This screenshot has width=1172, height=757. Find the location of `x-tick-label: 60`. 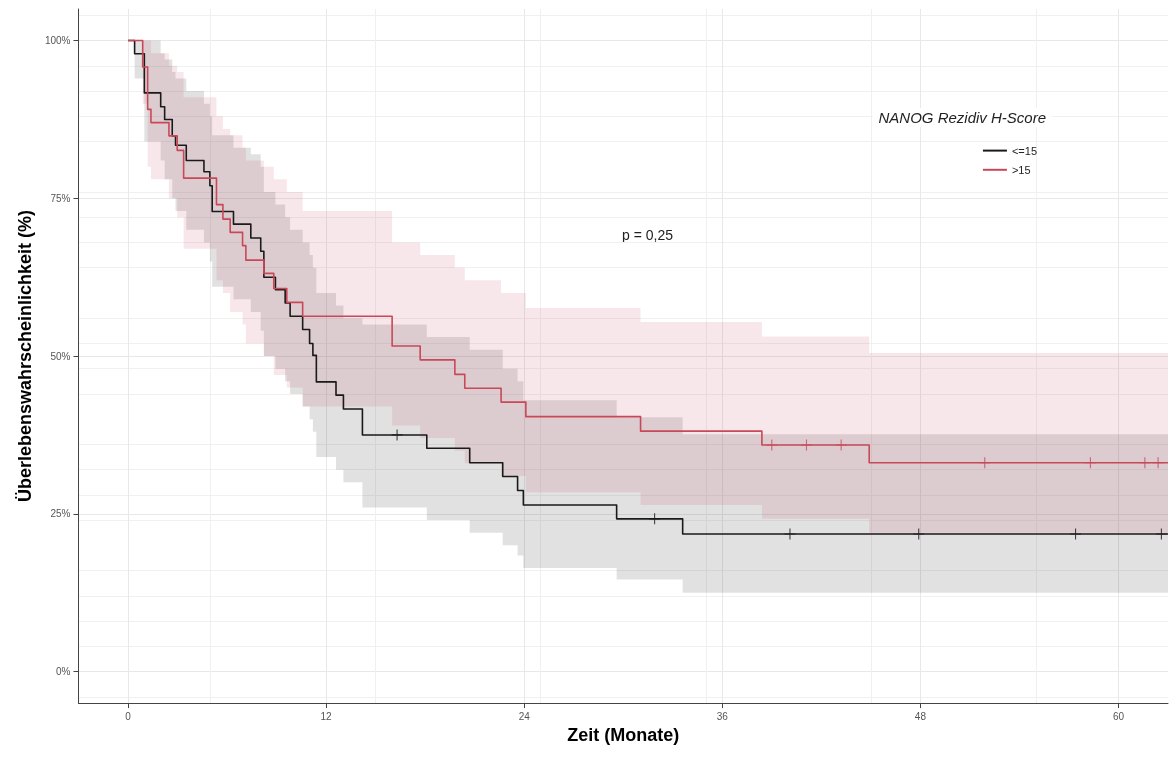

x-tick-label: 60 is located at coordinates (1118, 716).